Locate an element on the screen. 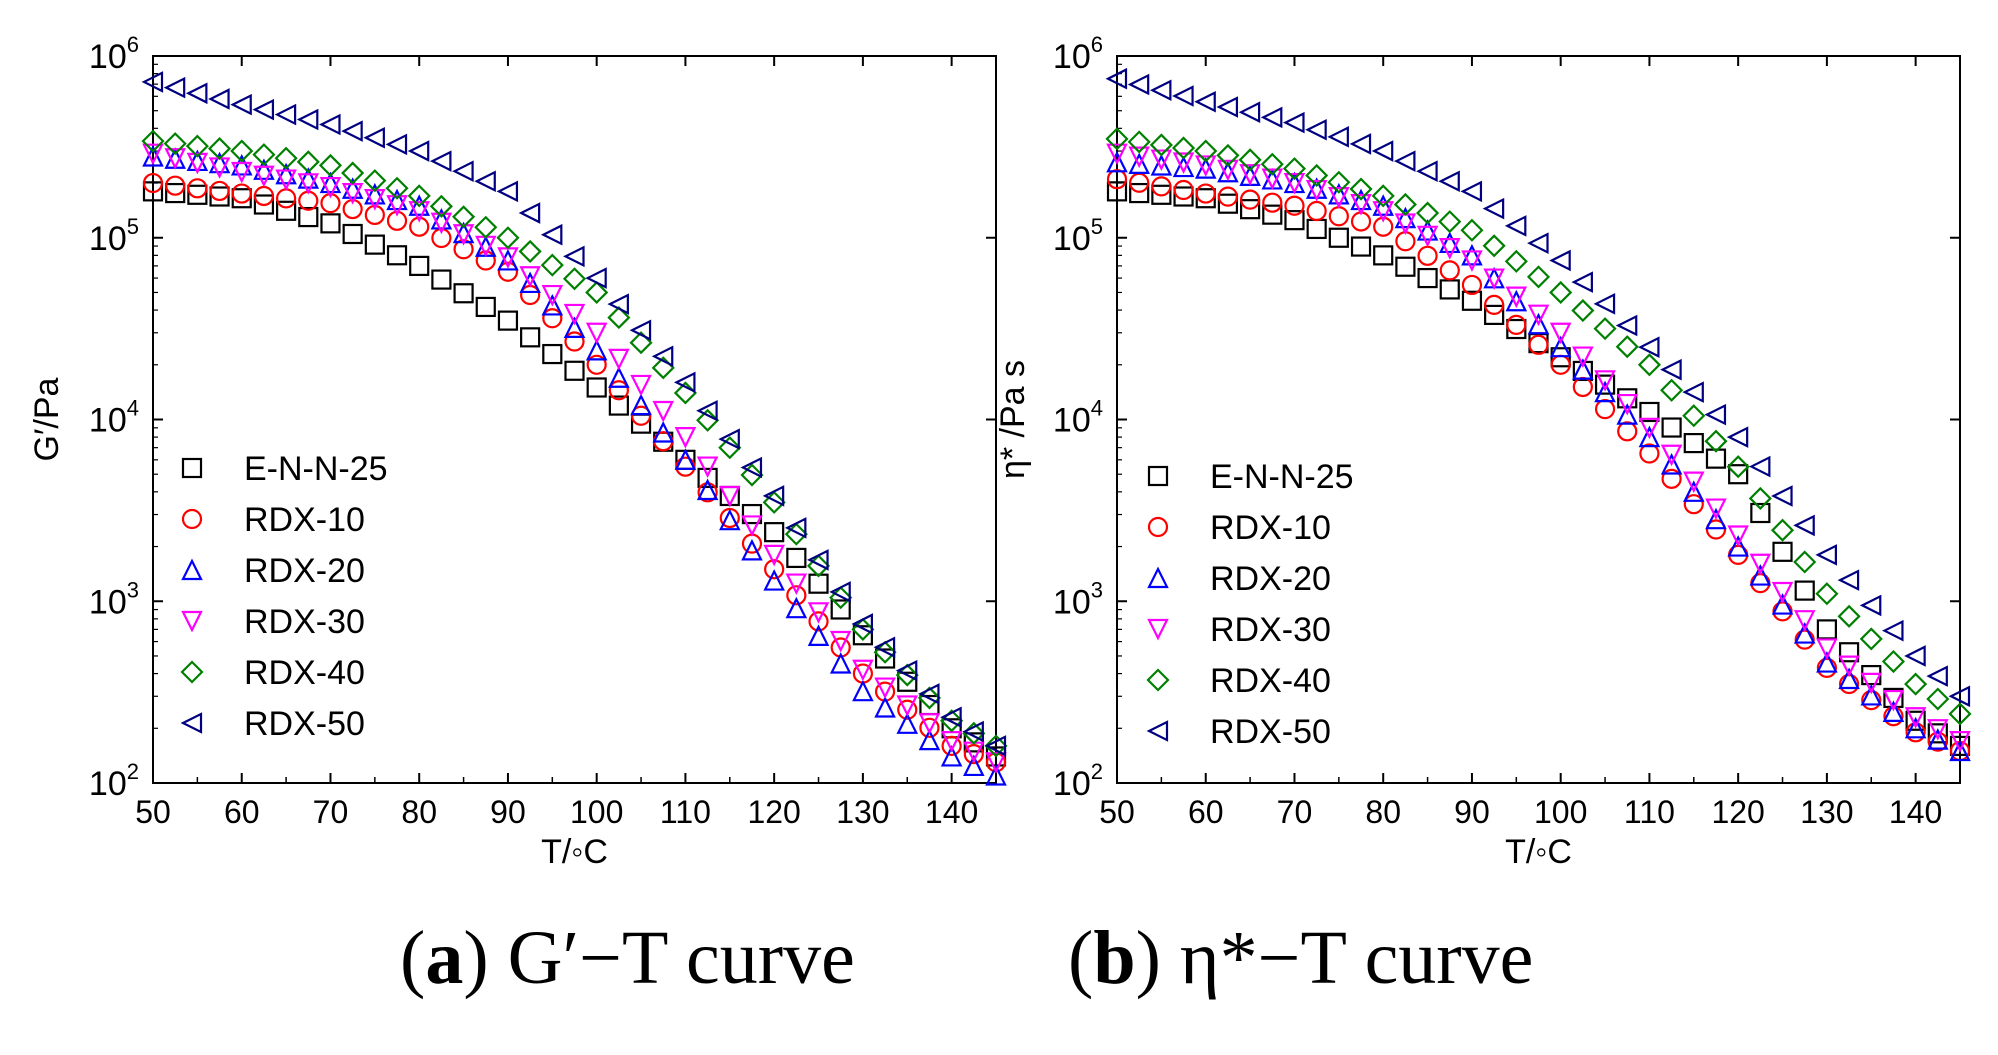 The image size is (1998, 1055). panel-b-x-axis-label: T/◦C is located at coordinates (1538, 852).